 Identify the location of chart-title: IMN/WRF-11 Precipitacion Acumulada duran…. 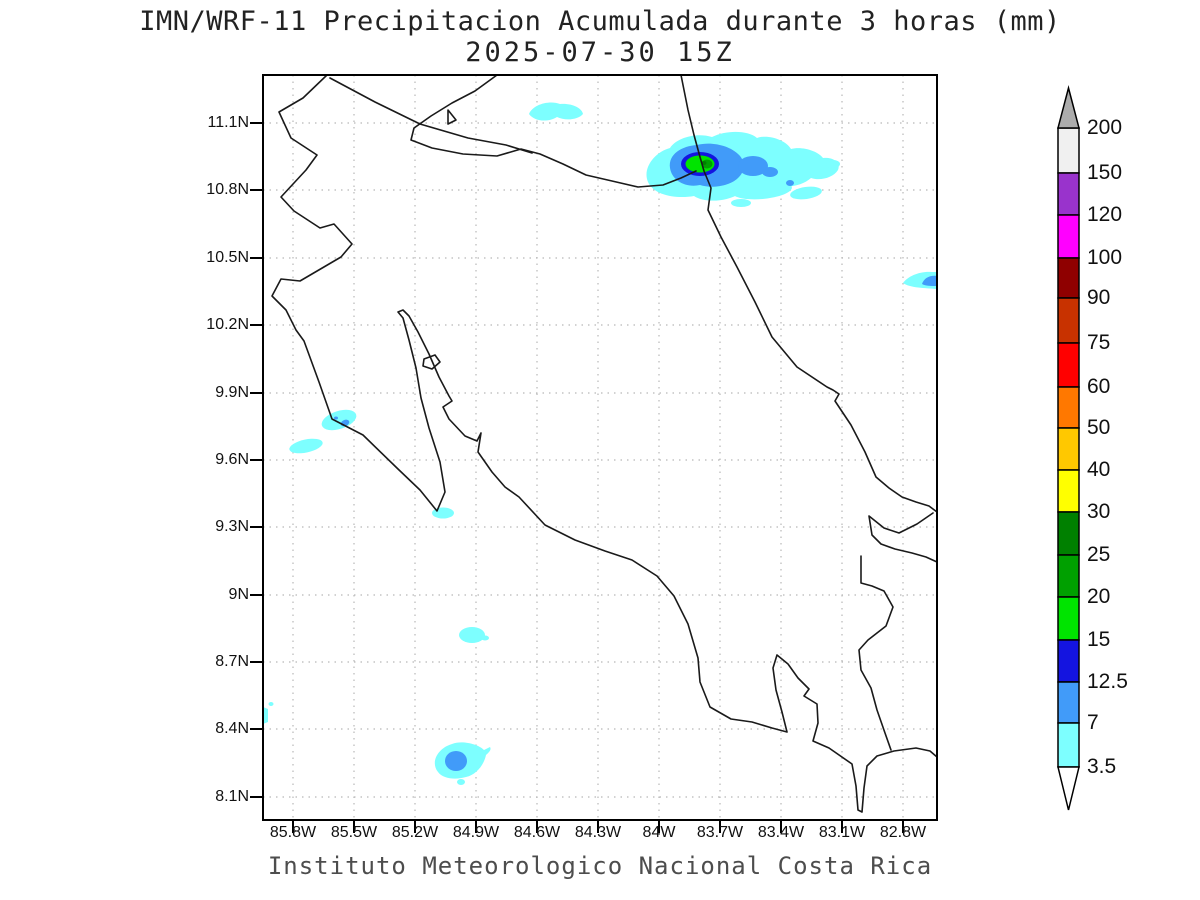
(600, 21).